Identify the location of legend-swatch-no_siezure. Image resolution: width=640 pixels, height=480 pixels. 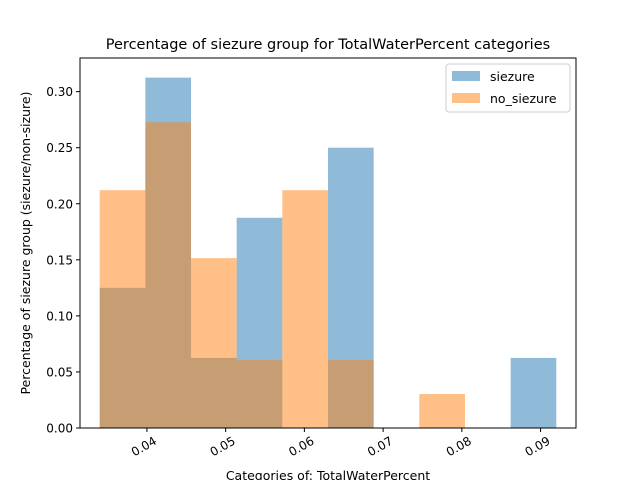
(466, 98).